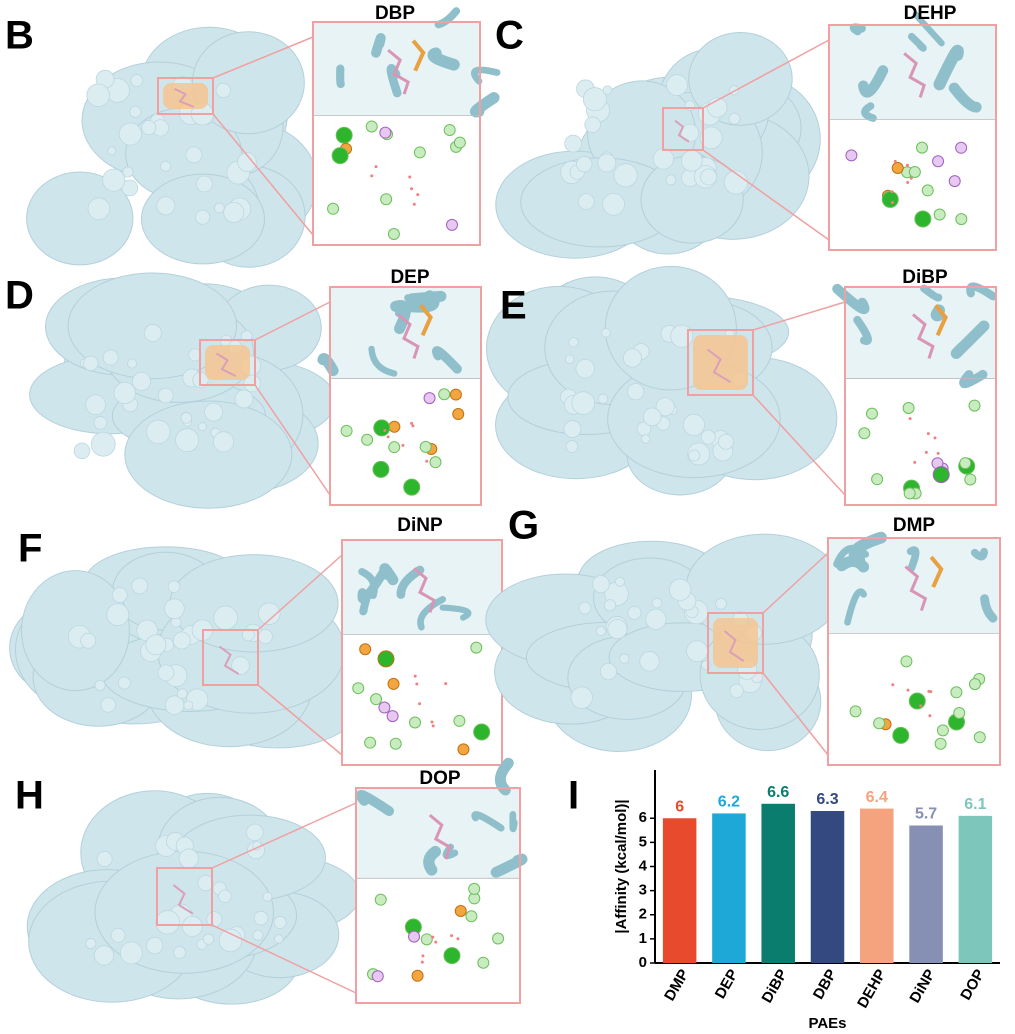 This screenshot has height=1034, width=1015. What do you see at coordinates (643, 962) in the screenshot?
I see `y-tick-label: 0` at bounding box center [643, 962].